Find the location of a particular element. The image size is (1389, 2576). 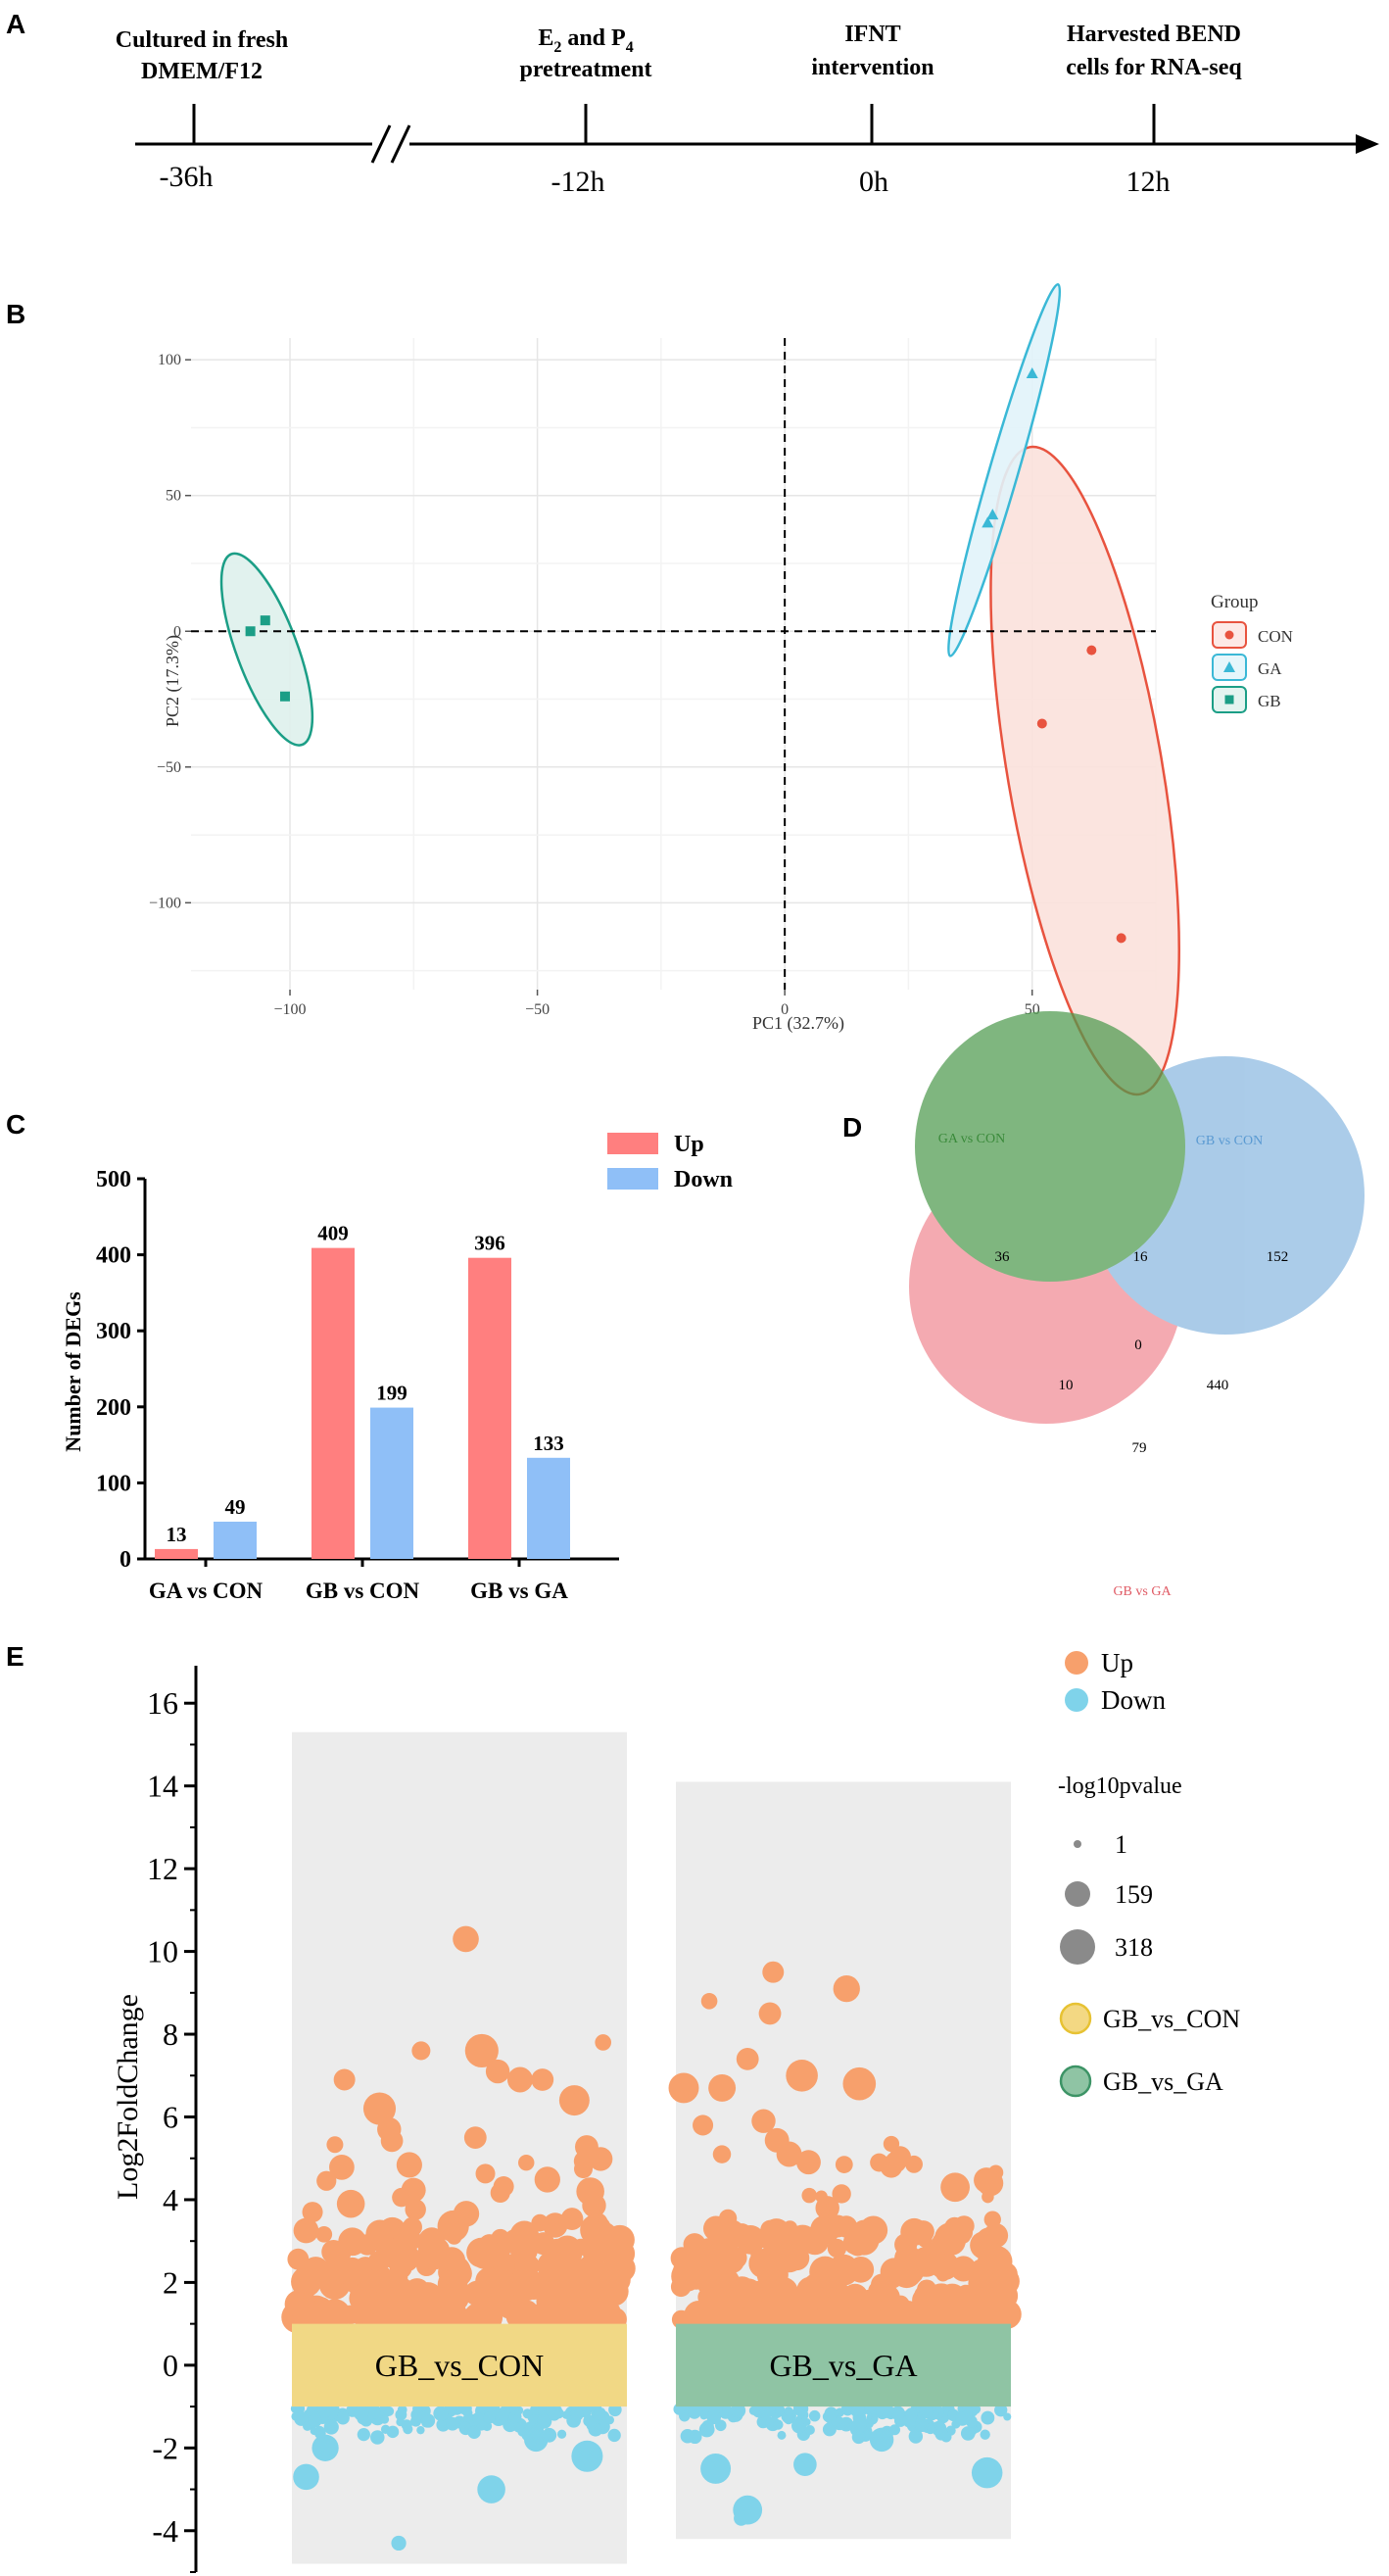

e-ytick-label-3: 10 is located at coordinates (162, 1951).